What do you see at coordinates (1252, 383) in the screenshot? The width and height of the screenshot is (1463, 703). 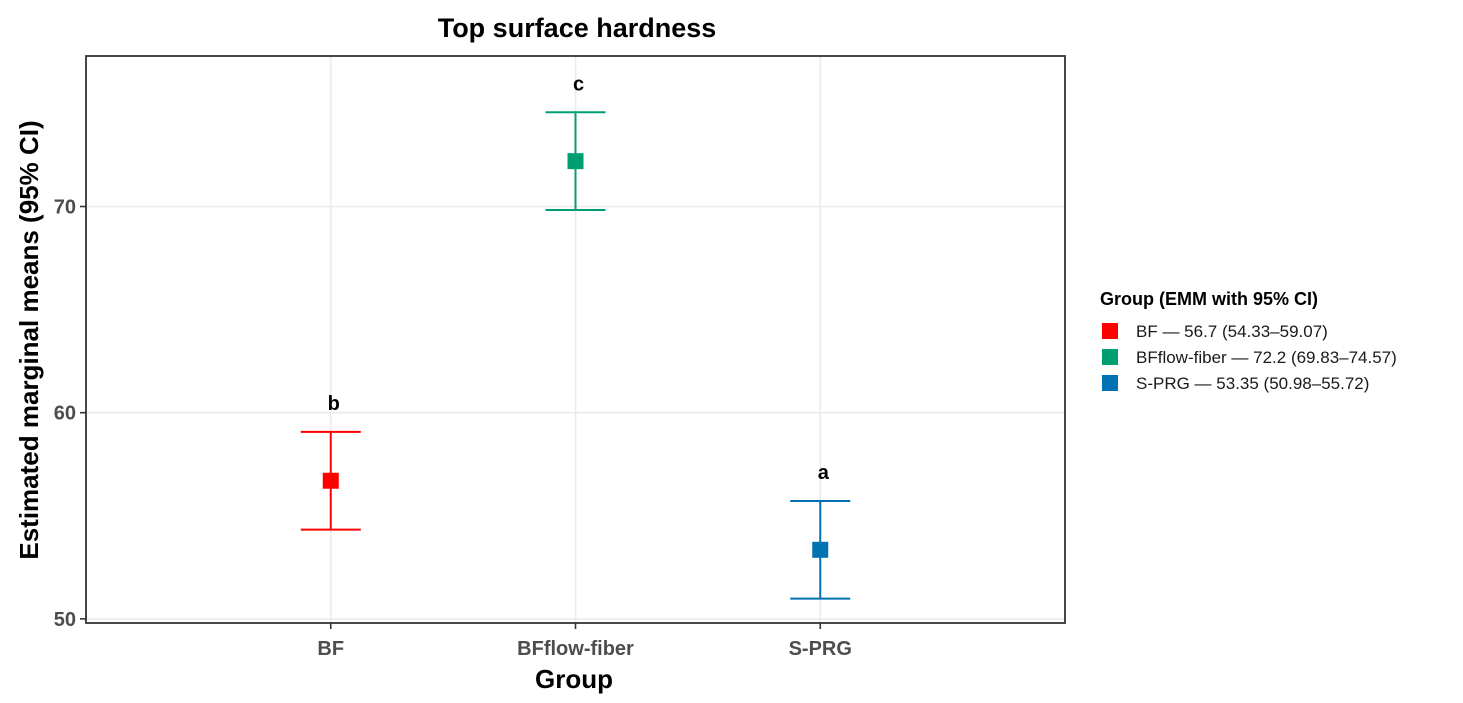 I see `legend-label: S-PRG — 53.35 (50.98–55.72)` at bounding box center [1252, 383].